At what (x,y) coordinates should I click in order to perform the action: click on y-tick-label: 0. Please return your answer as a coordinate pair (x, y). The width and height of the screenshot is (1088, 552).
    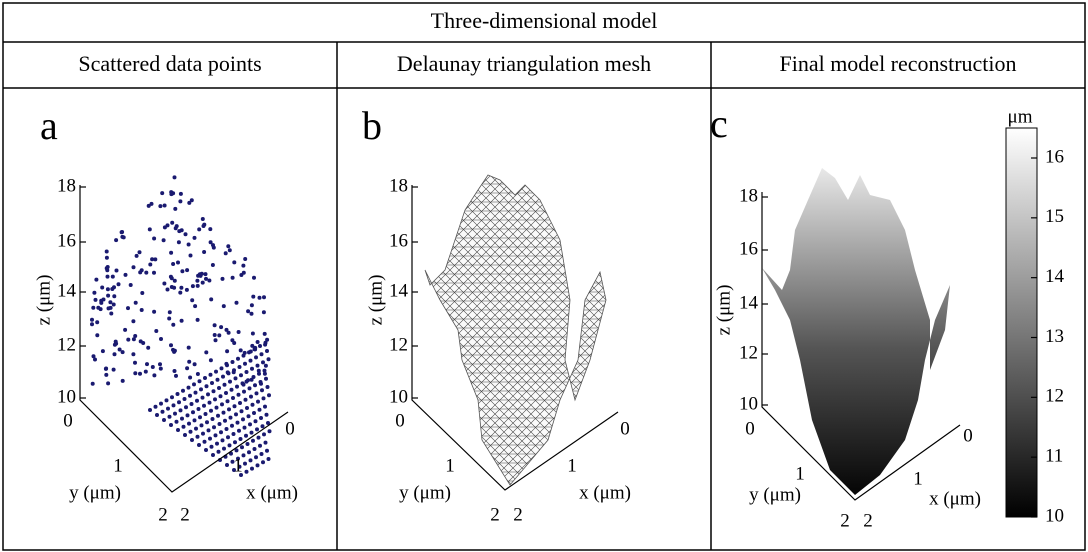
    Looking at the image, I should click on (400, 420).